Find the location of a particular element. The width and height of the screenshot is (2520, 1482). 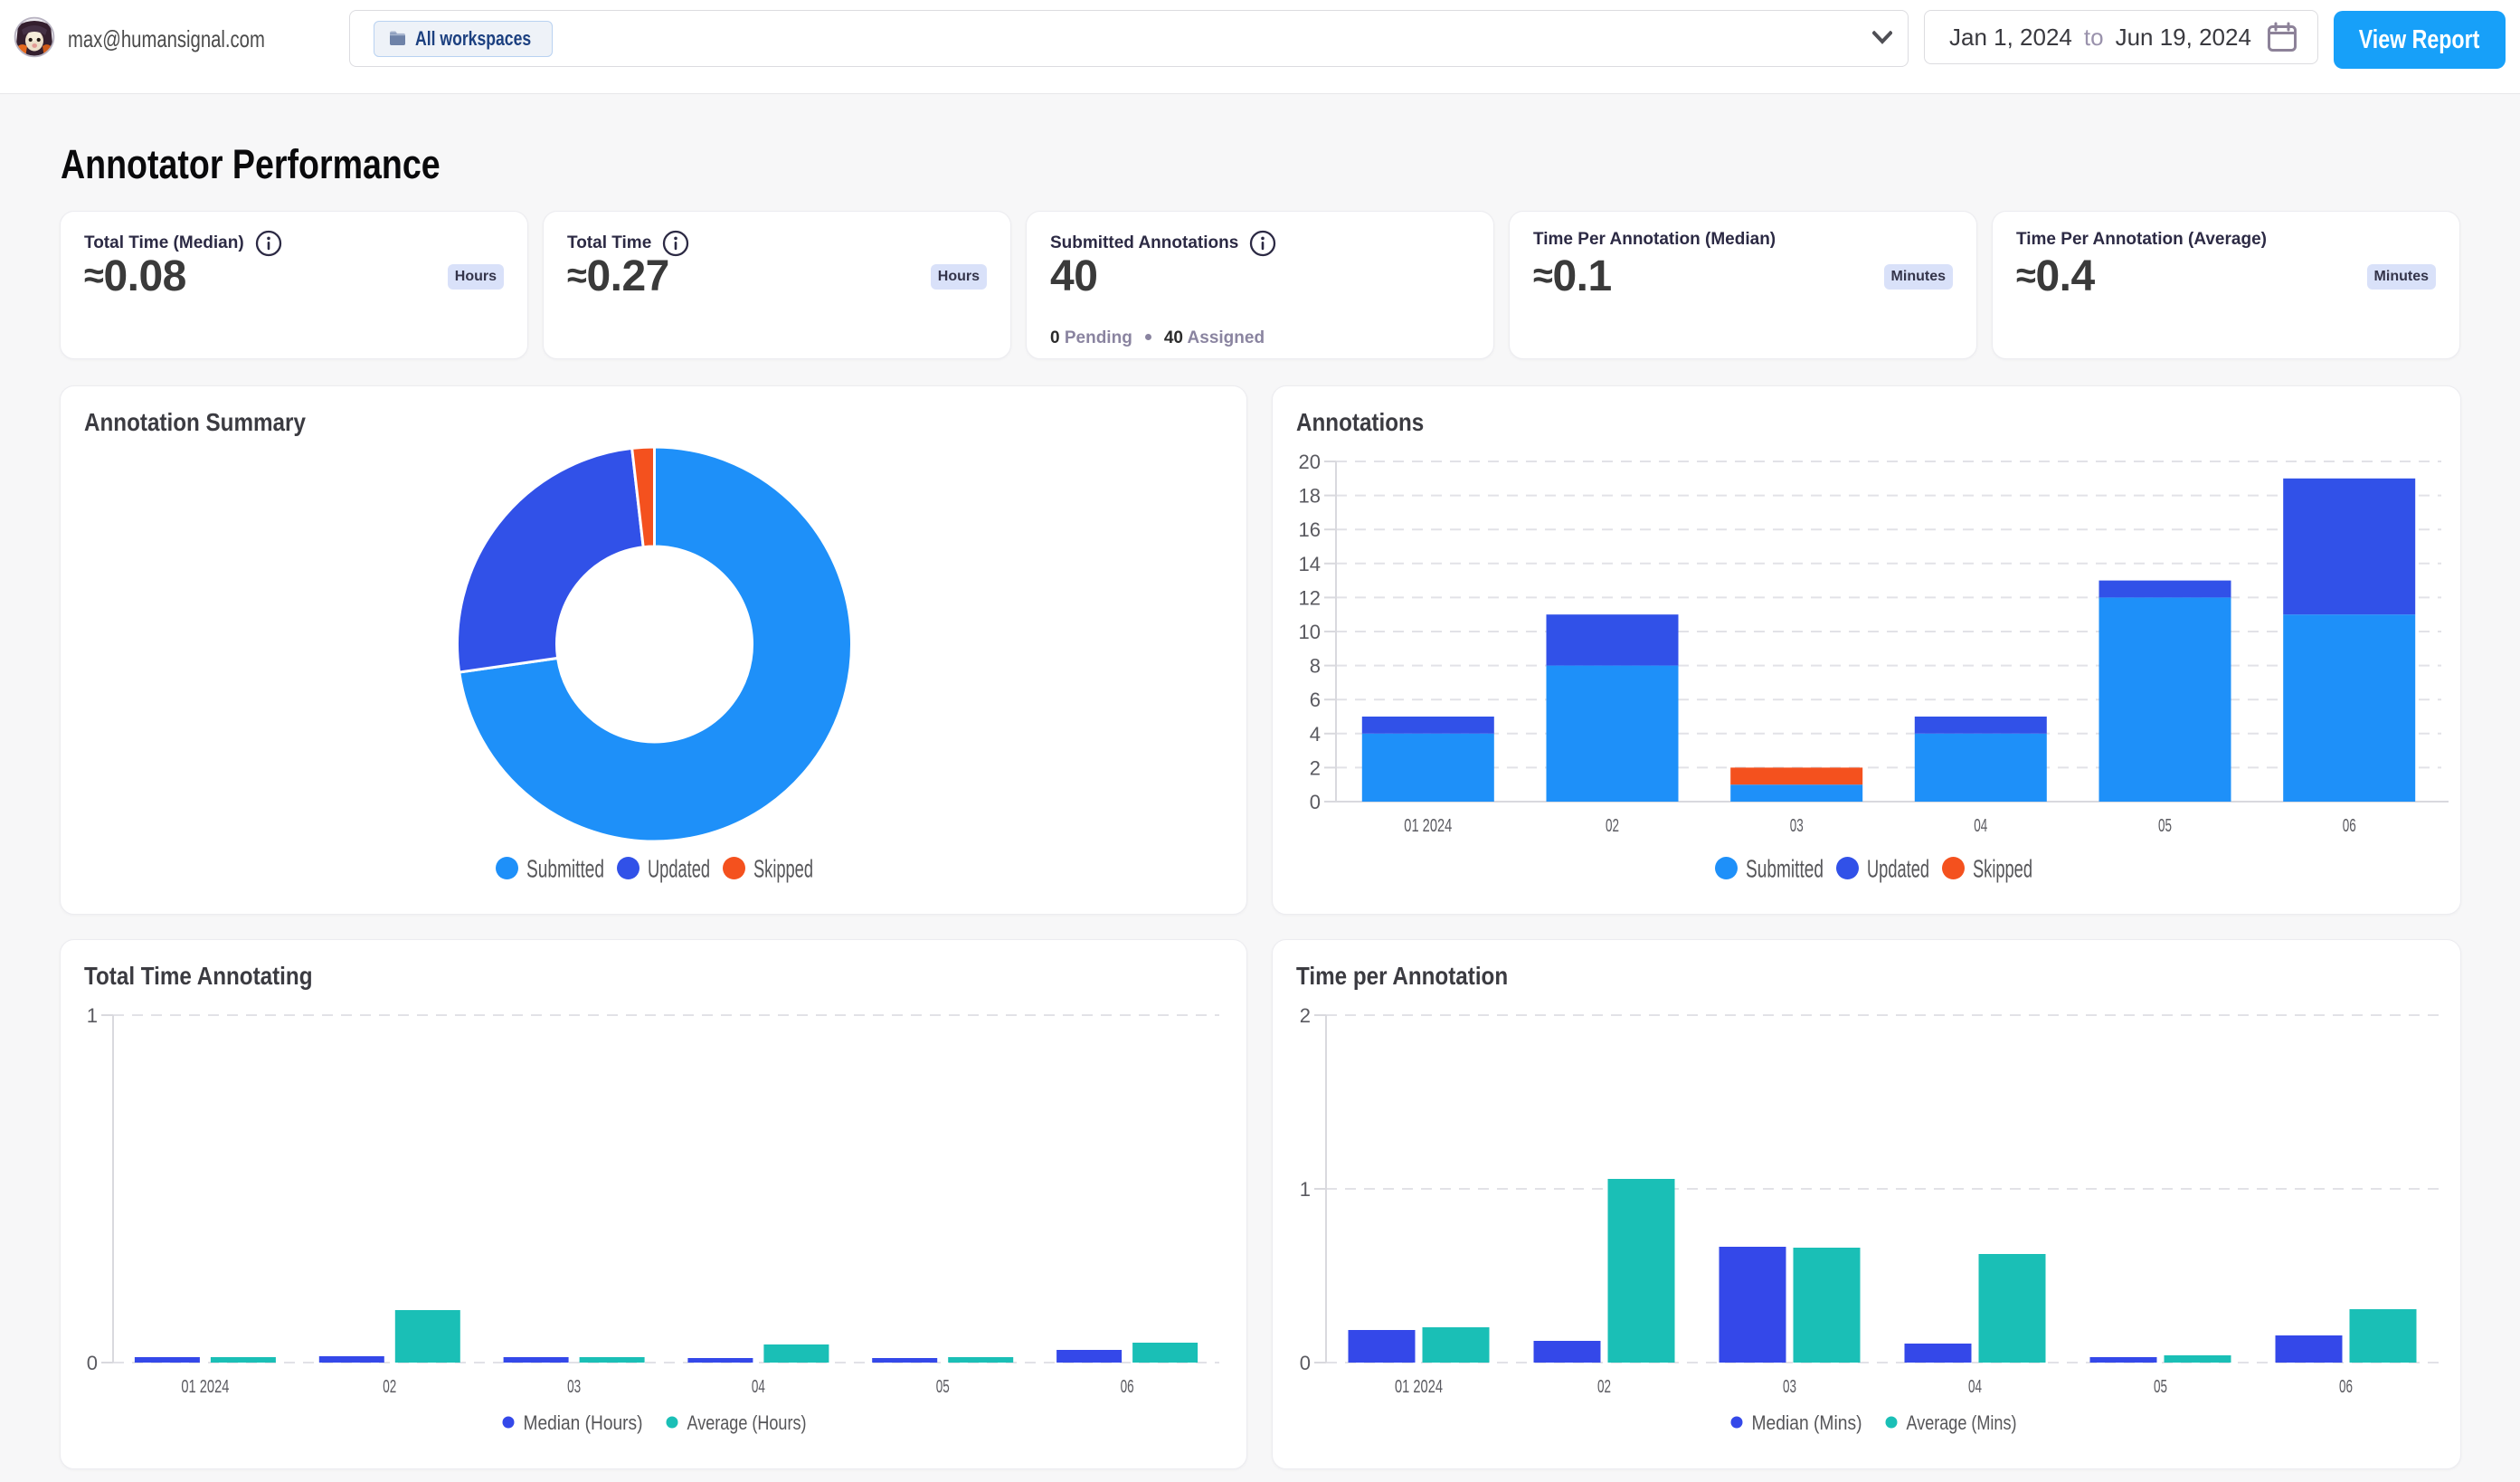

svg-text: Median (Hours) is located at coordinates (583, 1423).